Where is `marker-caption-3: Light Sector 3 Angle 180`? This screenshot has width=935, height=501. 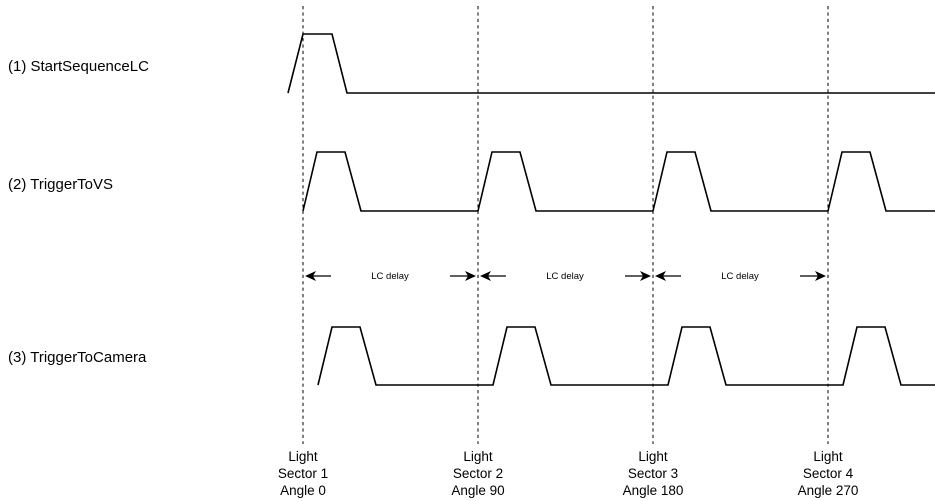 marker-caption-3: Light Sector 3 Angle 180 is located at coordinates (653, 473).